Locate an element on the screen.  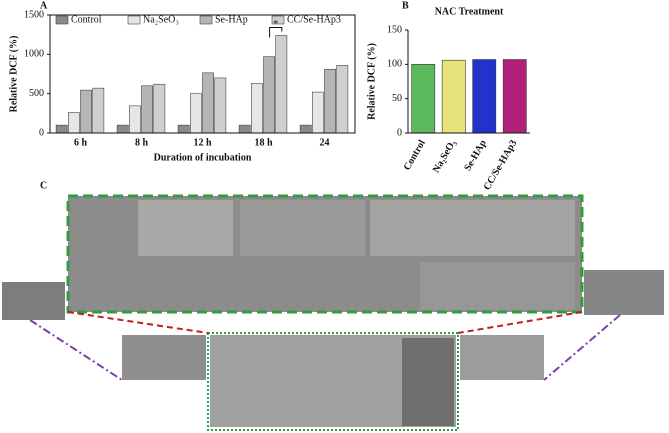
chart-title: NAC Treatment is located at coordinates (469, 11).